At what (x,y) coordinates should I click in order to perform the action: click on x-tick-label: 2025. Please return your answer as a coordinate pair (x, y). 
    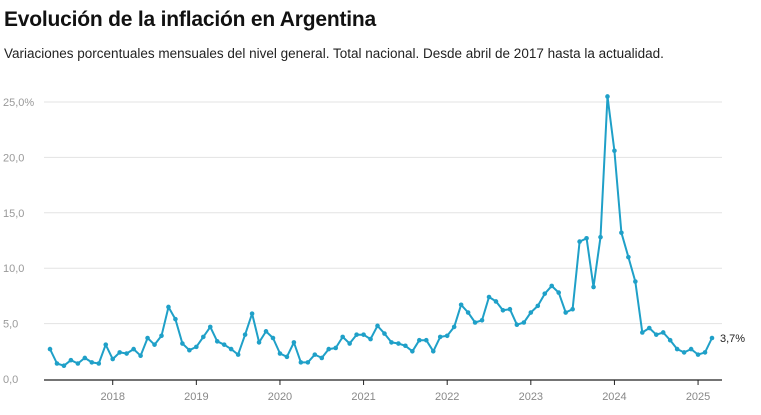
    Looking at the image, I should click on (698, 397).